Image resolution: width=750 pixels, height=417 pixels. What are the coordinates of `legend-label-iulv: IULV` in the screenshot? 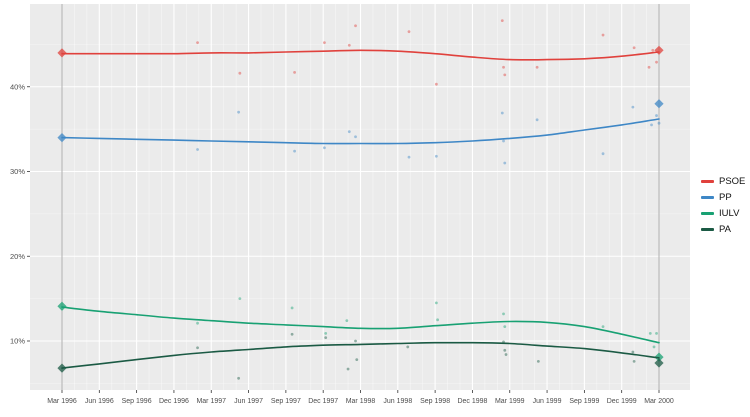 It's located at (729, 213).